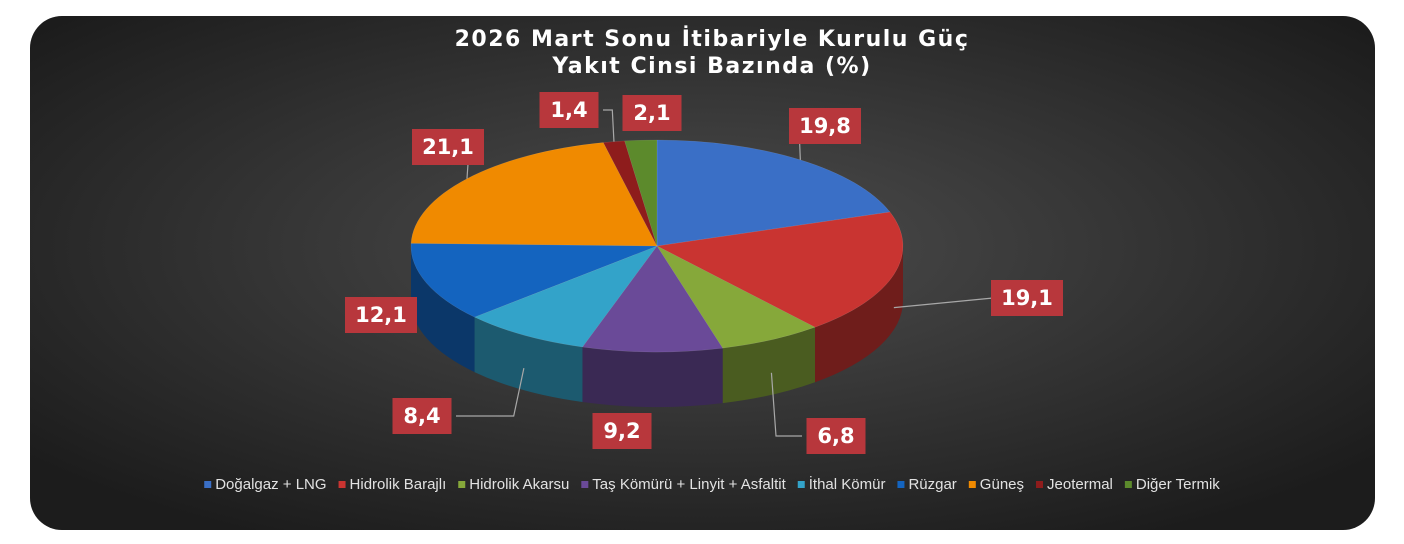  I want to click on legend-label: Taş Kömürü + Linyit + Asfaltit, so click(689, 484).